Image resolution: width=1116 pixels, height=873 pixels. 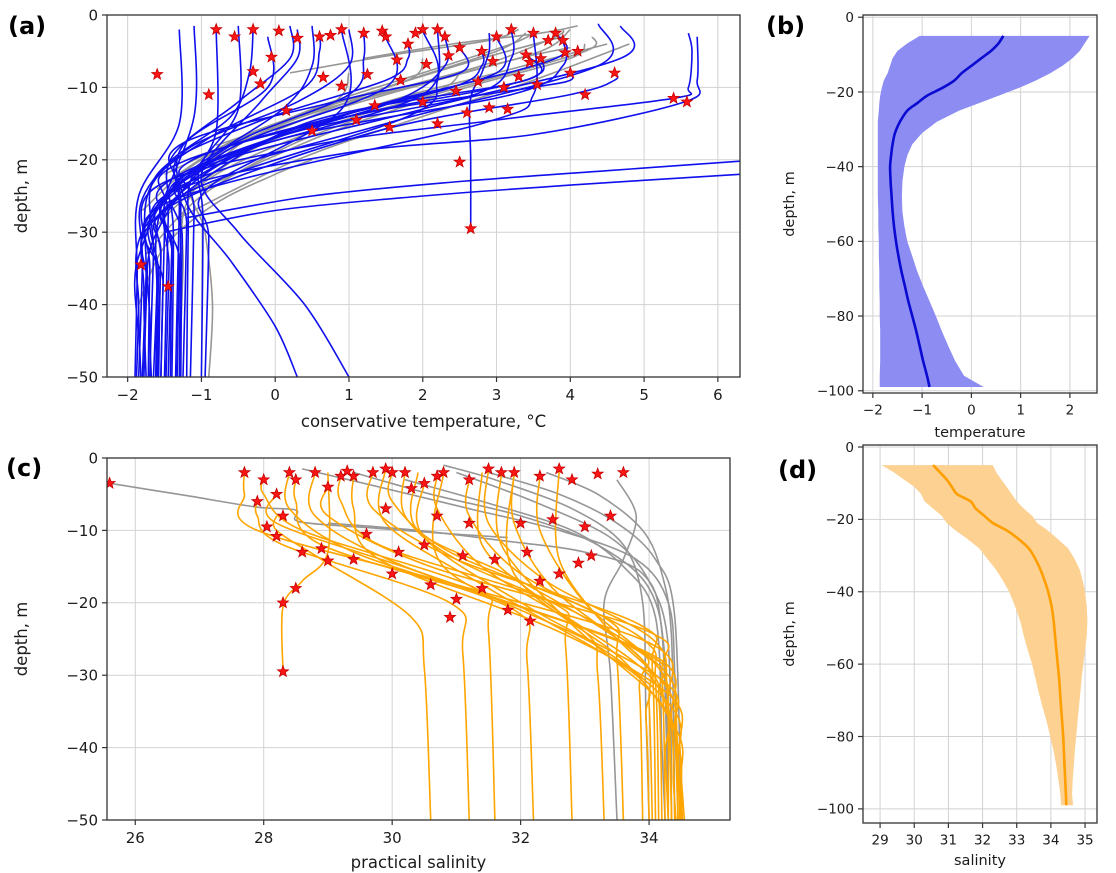 What do you see at coordinates (263, 838) in the screenshot?
I see `x-tick-label: 28` at bounding box center [263, 838].